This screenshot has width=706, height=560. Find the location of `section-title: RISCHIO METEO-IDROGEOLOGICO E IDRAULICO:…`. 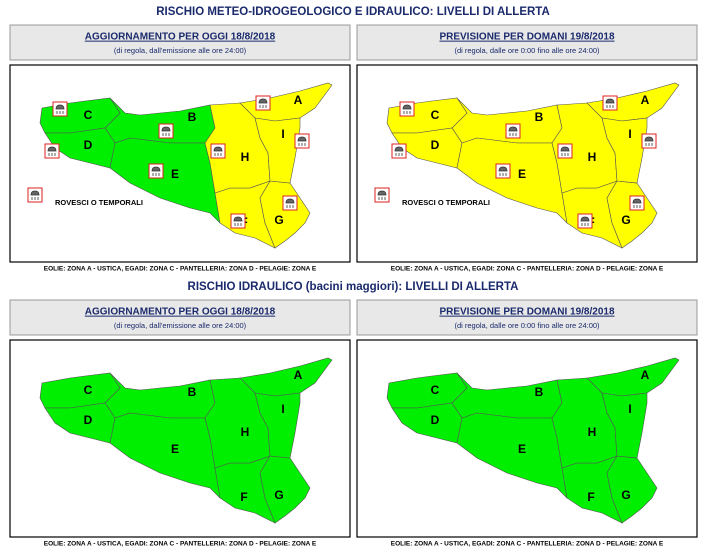

section-title: RISCHIO METEO-IDROGEOLOGICO E IDRAULICO:… is located at coordinates (353, 12).